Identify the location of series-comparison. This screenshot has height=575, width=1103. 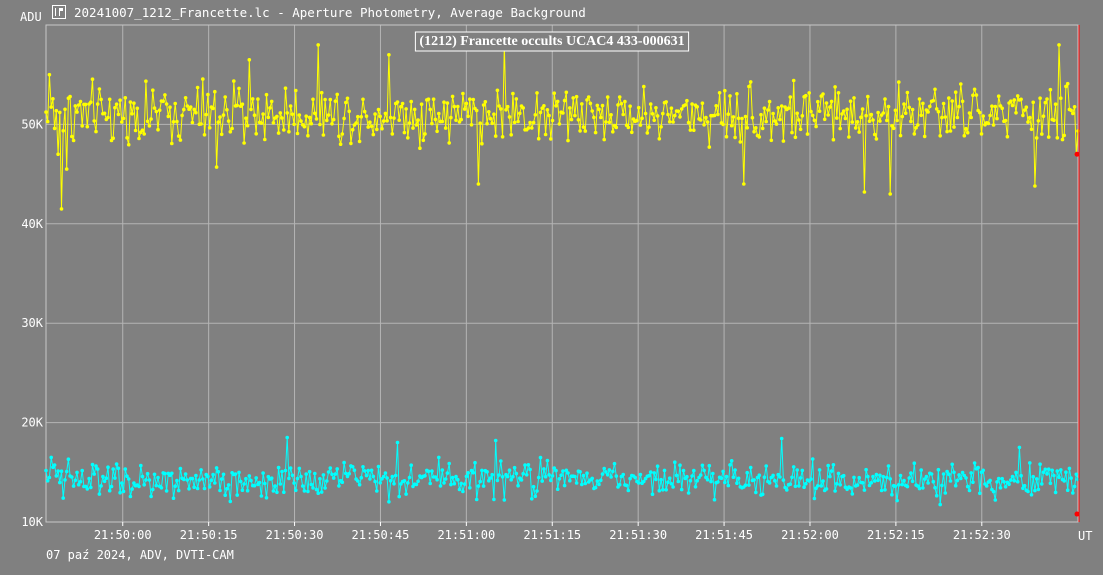
(562, 471).